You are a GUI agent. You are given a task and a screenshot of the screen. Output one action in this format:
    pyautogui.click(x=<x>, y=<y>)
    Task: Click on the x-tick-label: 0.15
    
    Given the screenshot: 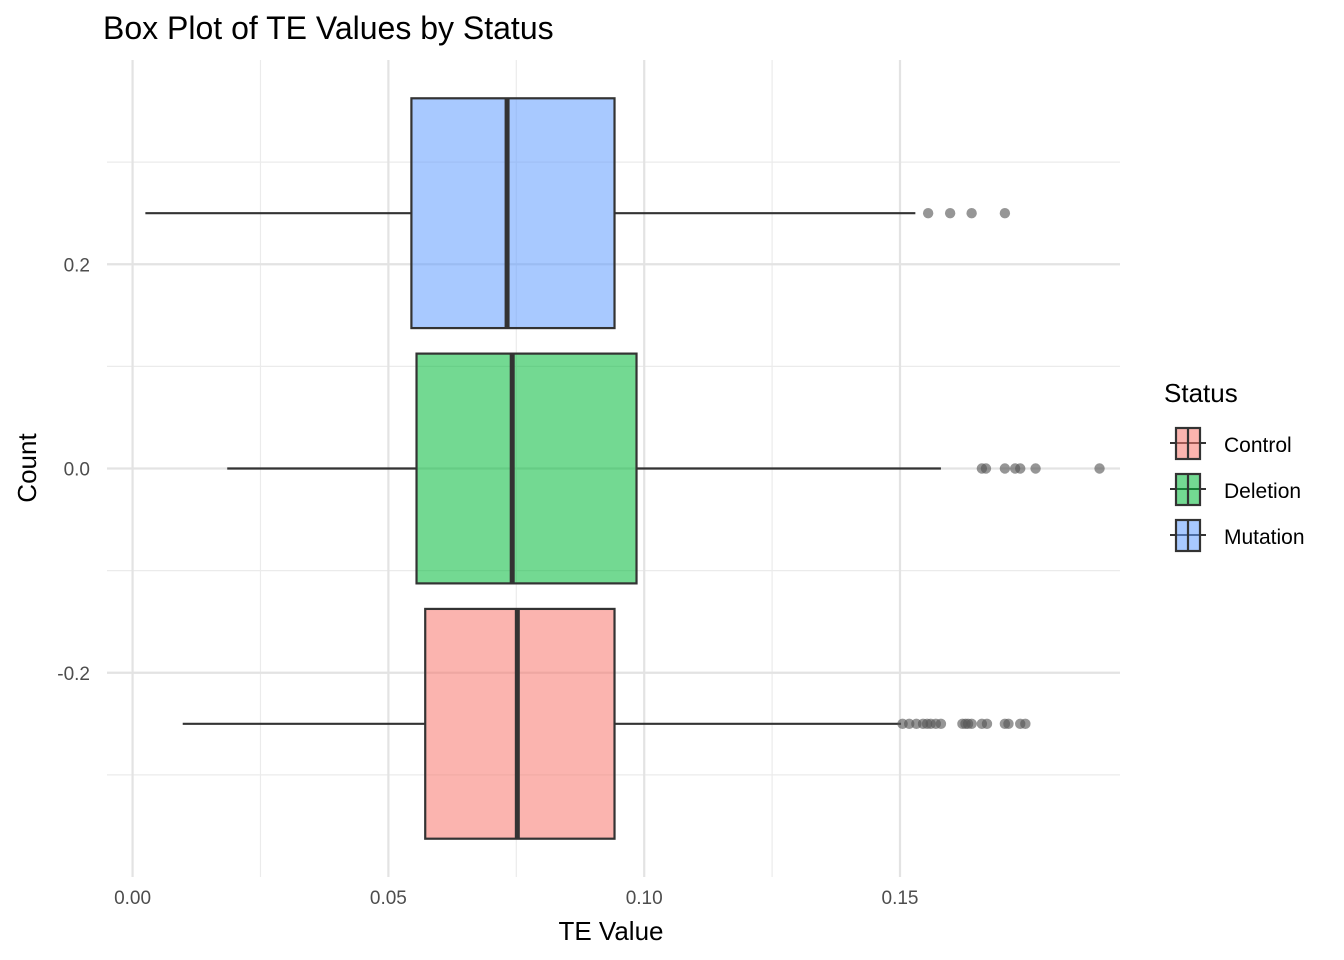 What is the action you would take?
    pyautogui.click(x=900, y=898)
    